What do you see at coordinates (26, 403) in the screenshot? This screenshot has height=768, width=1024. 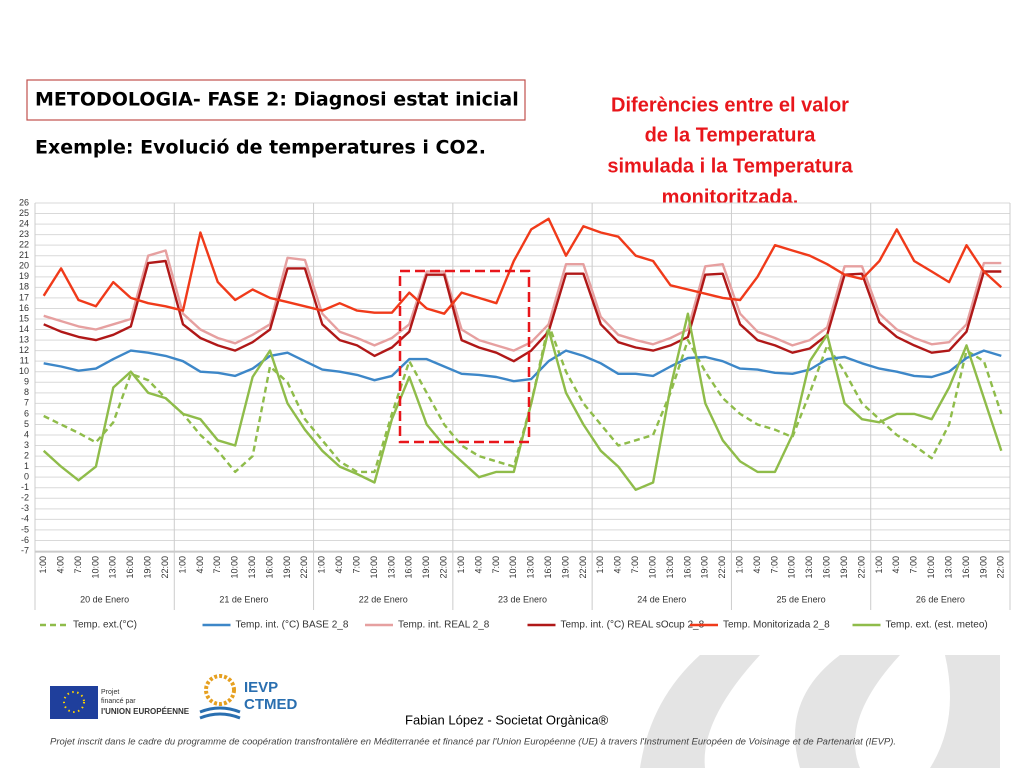 I see `y-tick-label: 7` at bounding box center [26, 403].